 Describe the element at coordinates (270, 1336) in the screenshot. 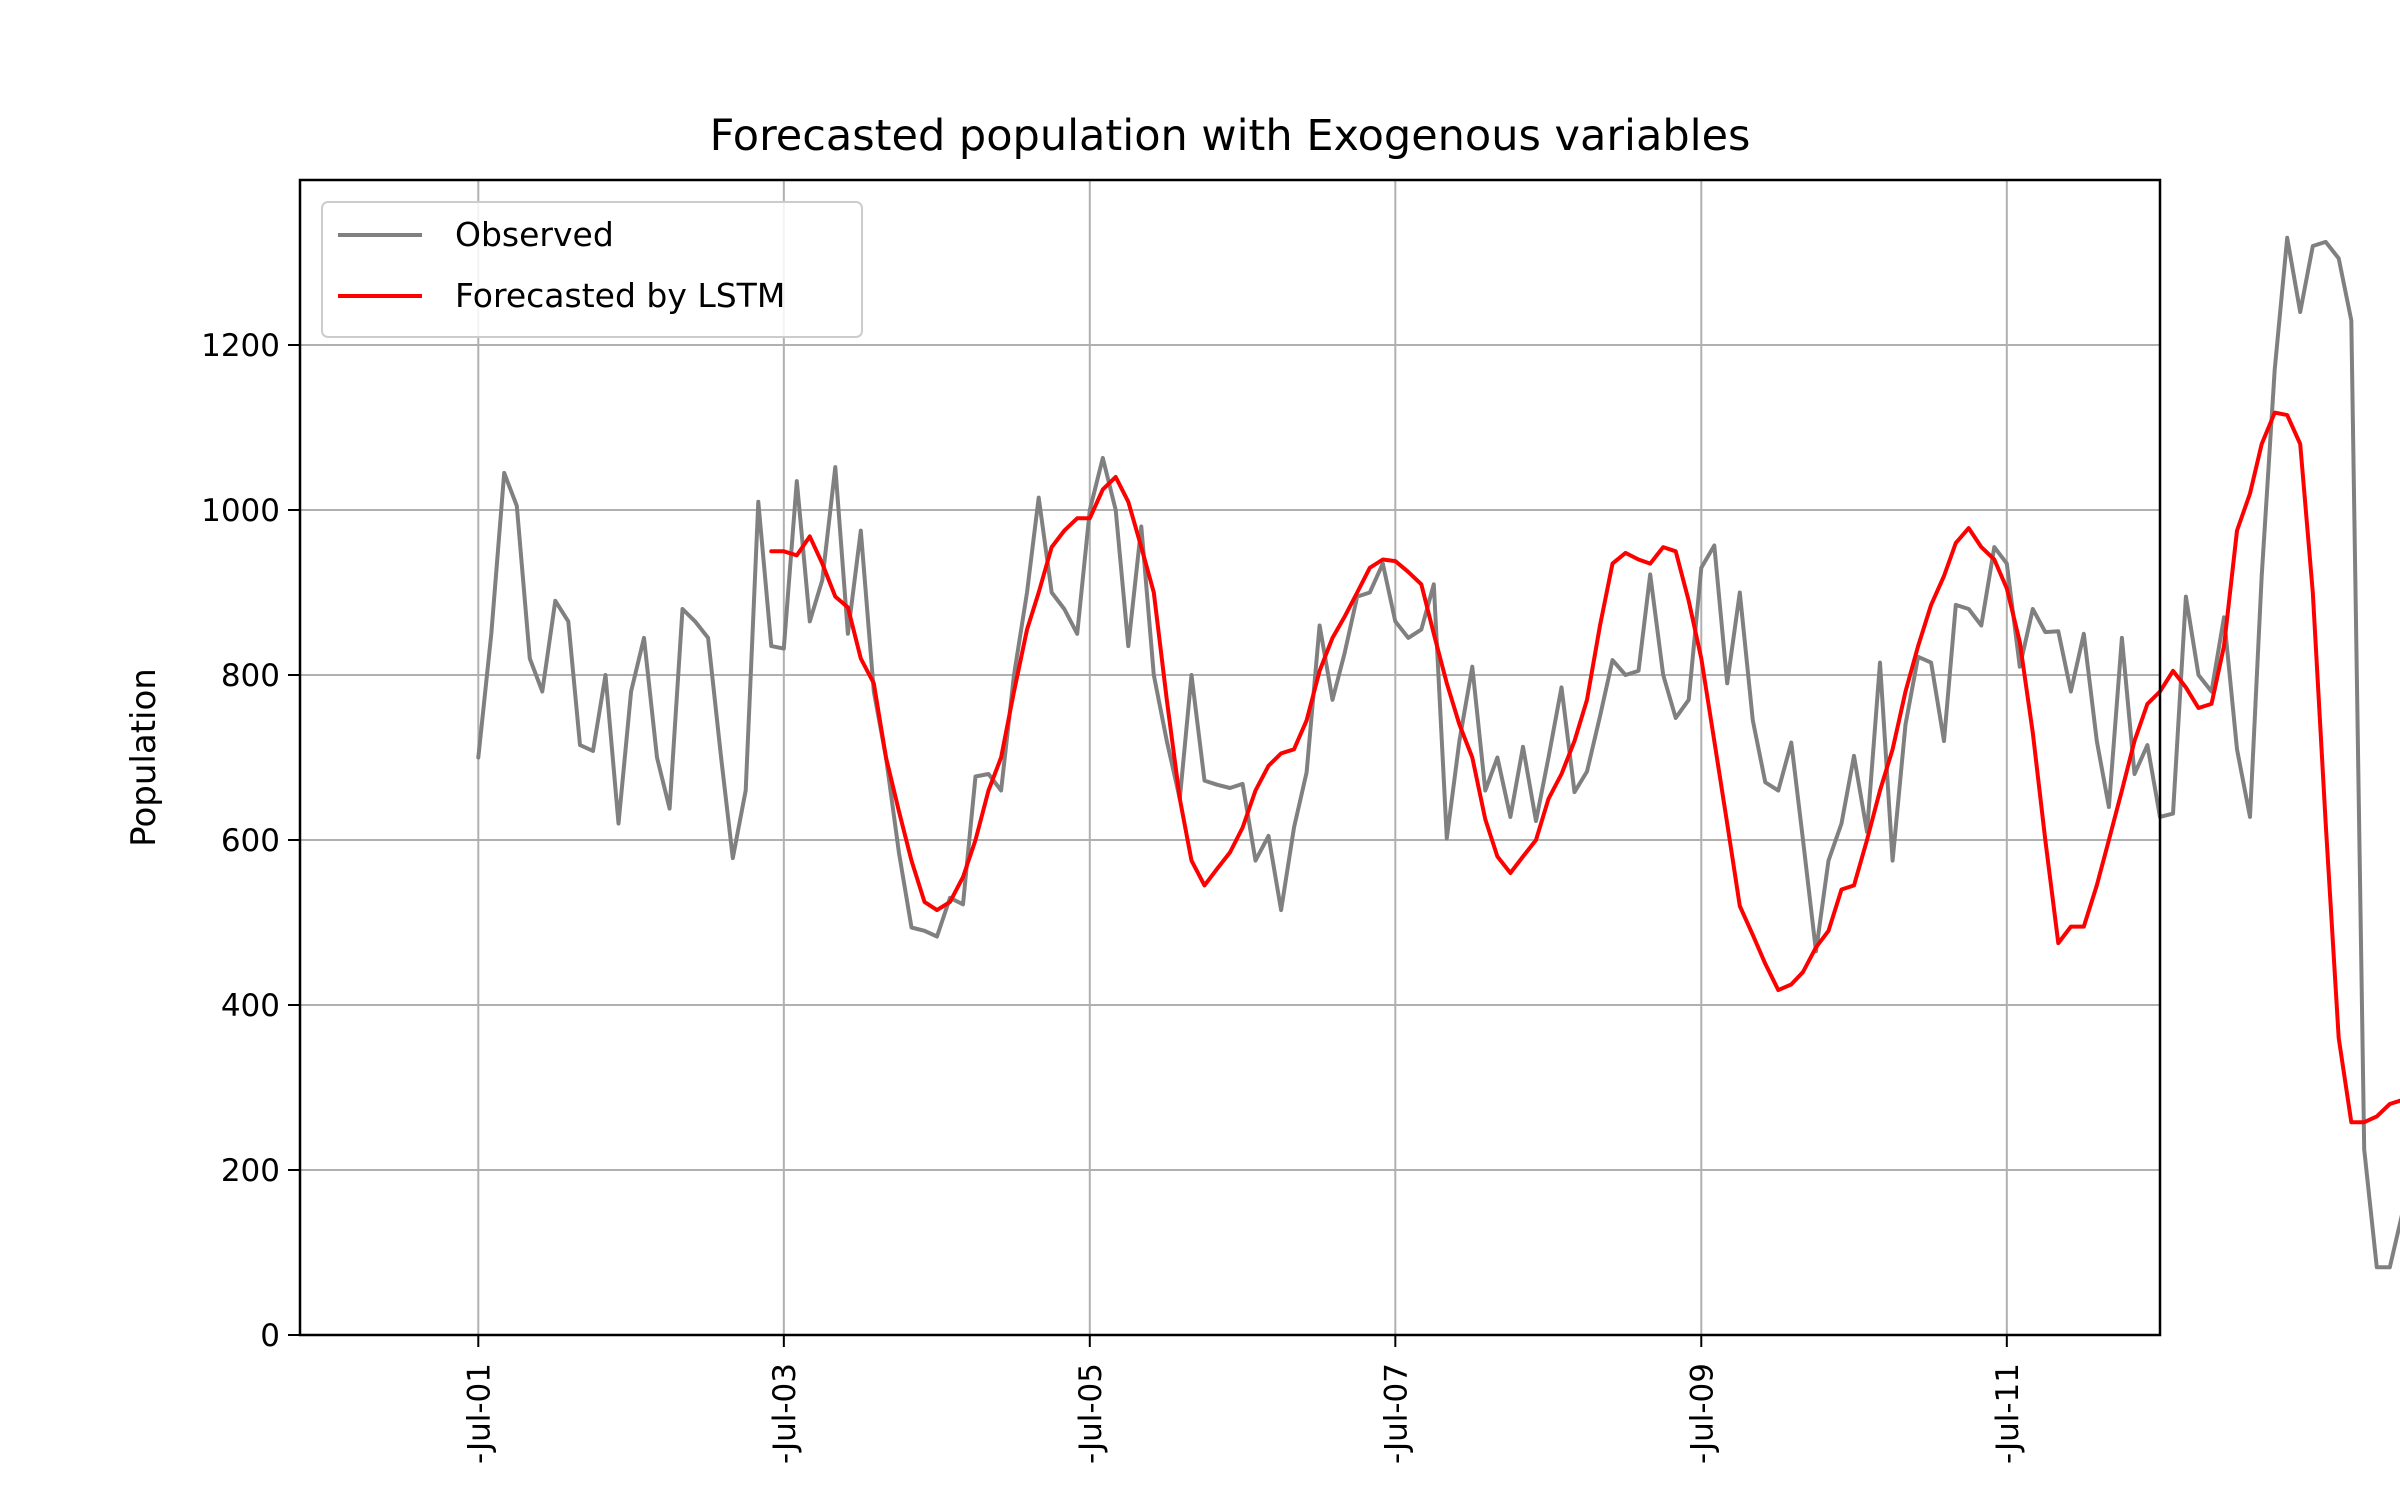

I see `y-tick-label: 0` at that location.